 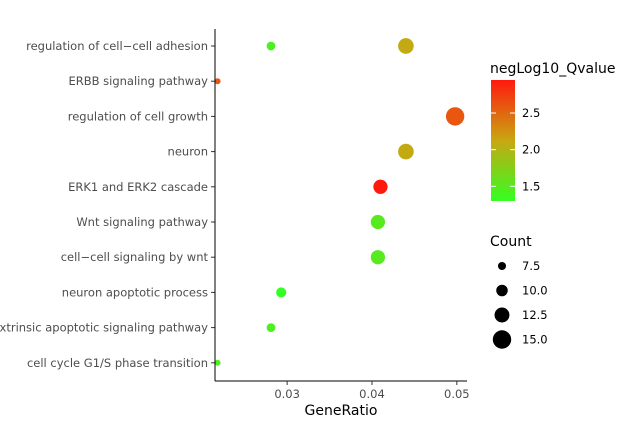 I want to click on y-tick-label: Extrinsic apoptotic signaling pathway, so click(x=104, y=328).